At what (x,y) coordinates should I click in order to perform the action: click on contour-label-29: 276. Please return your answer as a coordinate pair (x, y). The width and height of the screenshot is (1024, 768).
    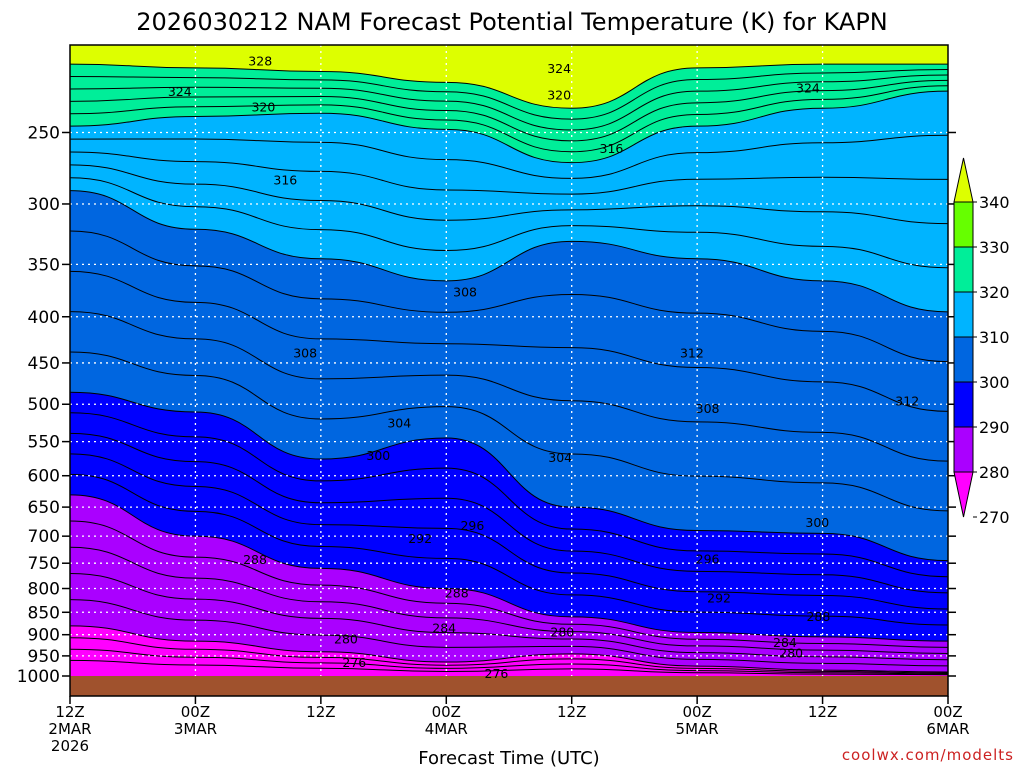
    Looking at the image, I should click on (354, 662).